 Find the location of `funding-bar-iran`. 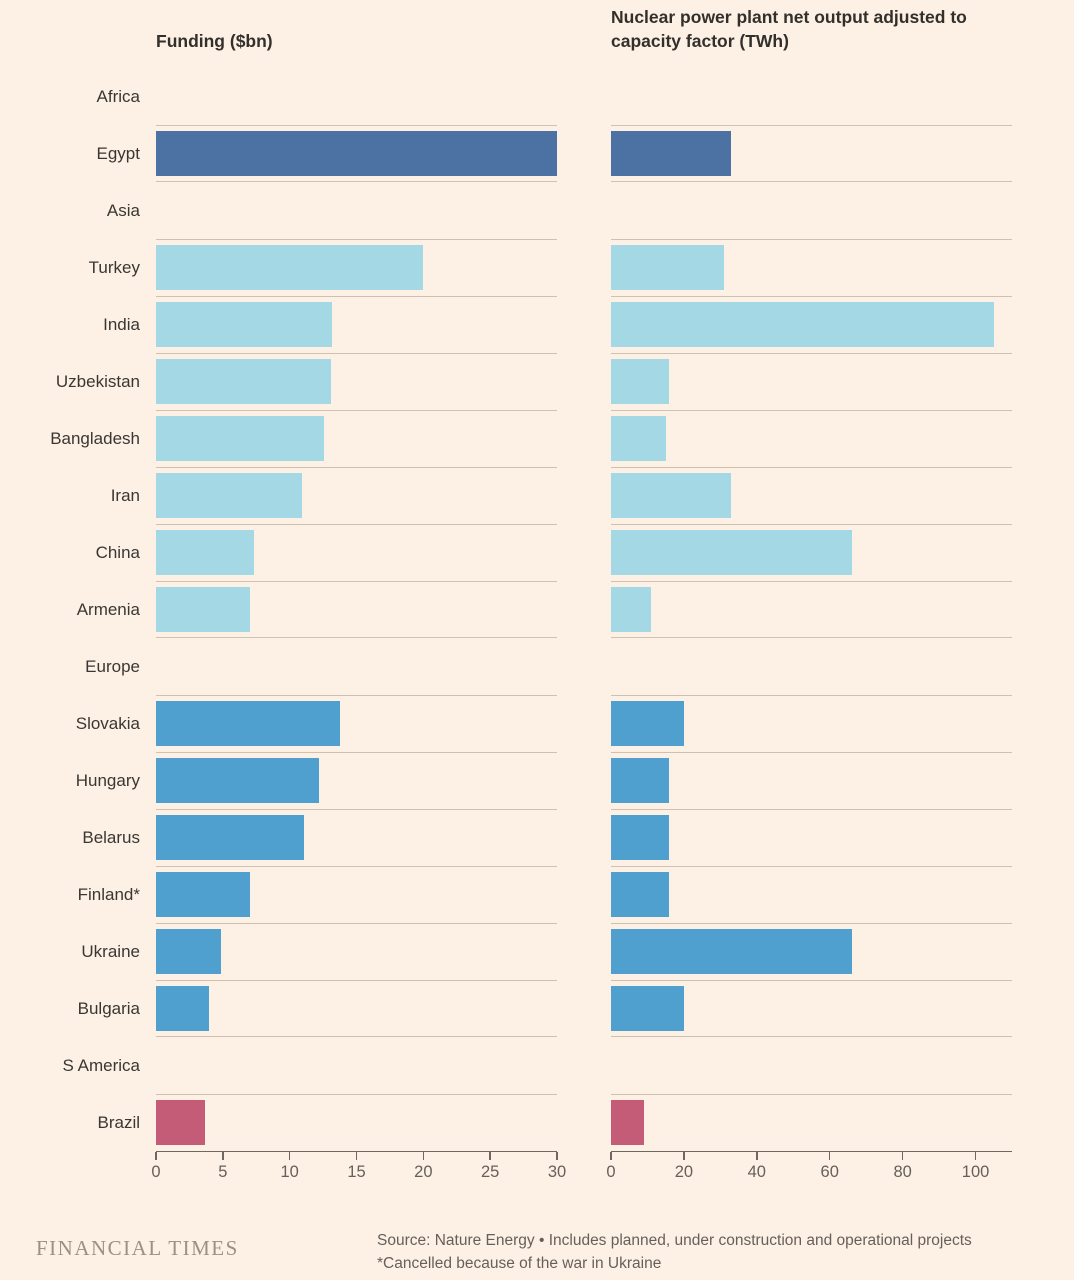

funding-bar-iran is located at coordinates (229, 495).